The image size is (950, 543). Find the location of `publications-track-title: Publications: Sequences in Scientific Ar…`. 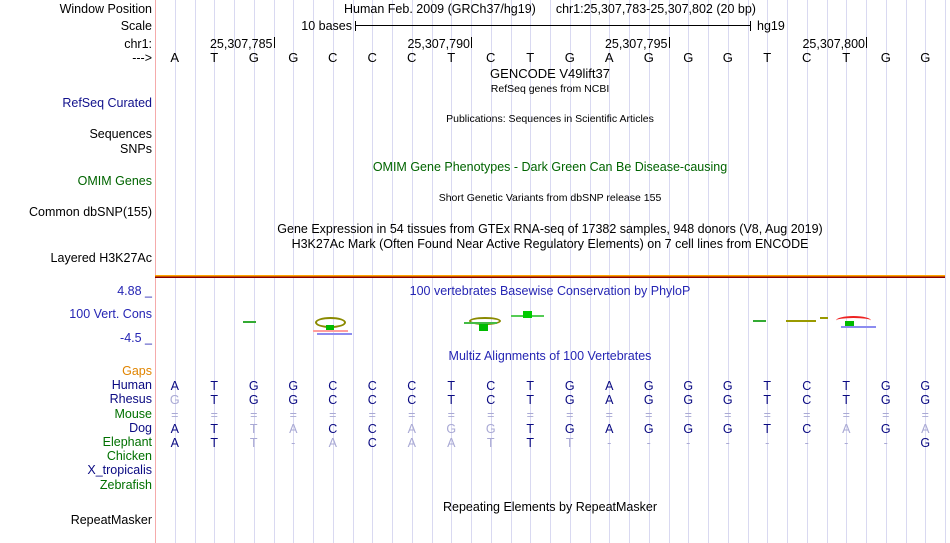

publications-track-title: Publications: Sequences in Scientific Ar… is located at coordinates (550, 119).